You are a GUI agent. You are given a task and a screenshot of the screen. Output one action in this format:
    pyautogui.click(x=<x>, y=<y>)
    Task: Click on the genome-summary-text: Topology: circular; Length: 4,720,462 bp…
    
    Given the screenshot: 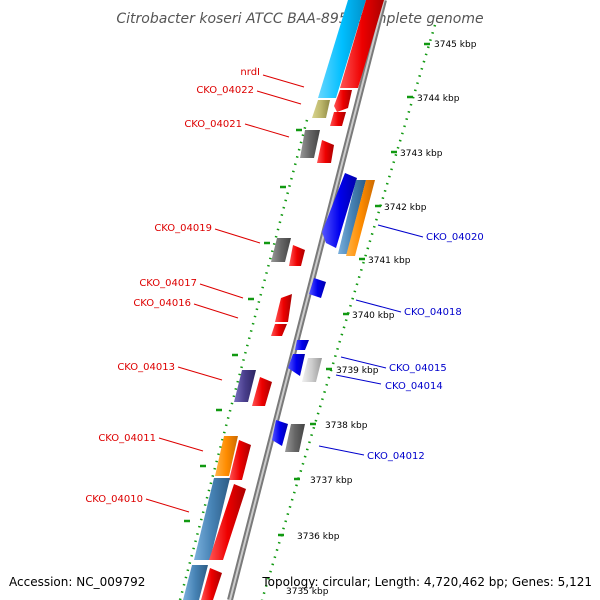 What is the action you would take?
    pyautogui.click(x=426, y=582)
    